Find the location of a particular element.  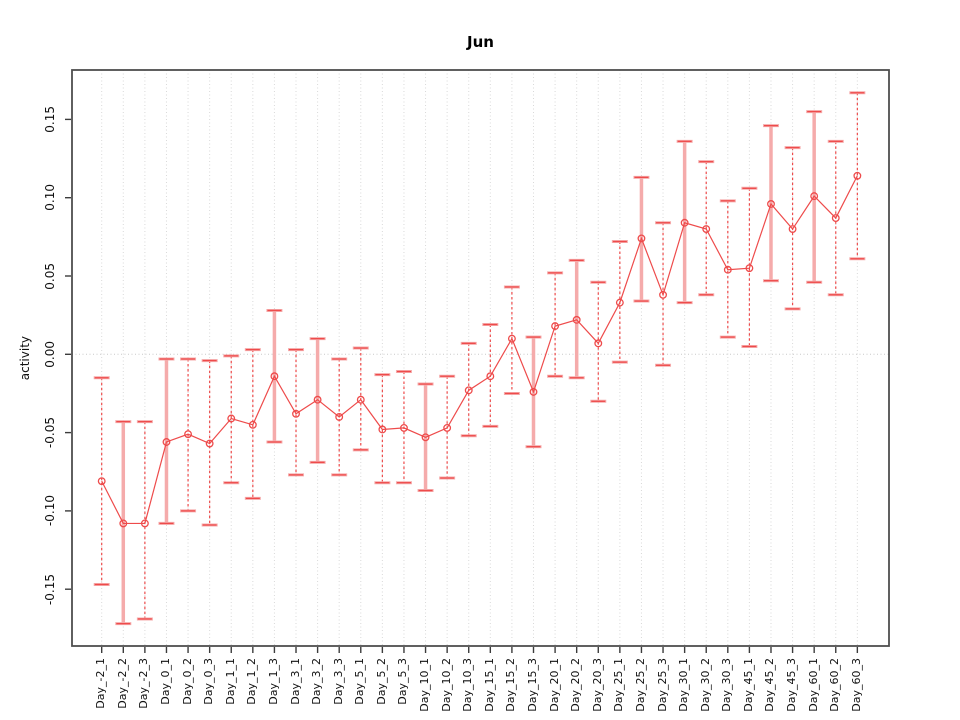

y-tick-label: 0.15 is located at coordinates (50, 119).